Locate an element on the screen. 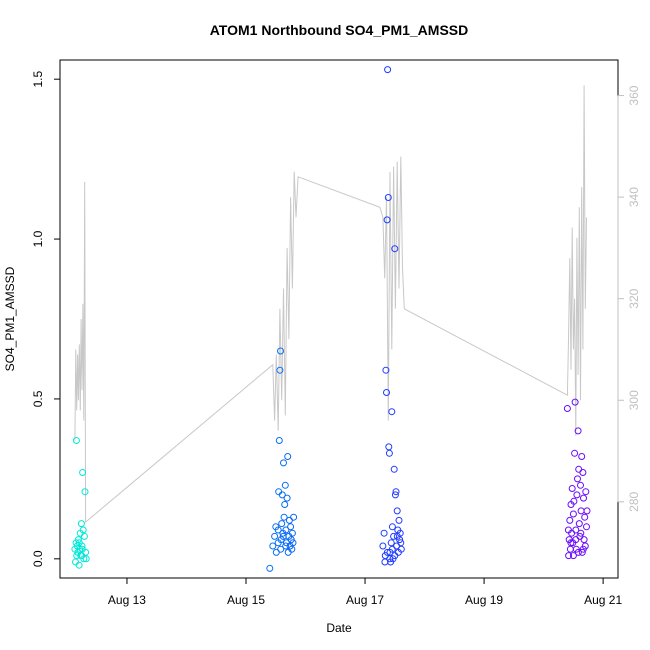  y-tick-label: 1.0 is located at coordinates (38, 238).